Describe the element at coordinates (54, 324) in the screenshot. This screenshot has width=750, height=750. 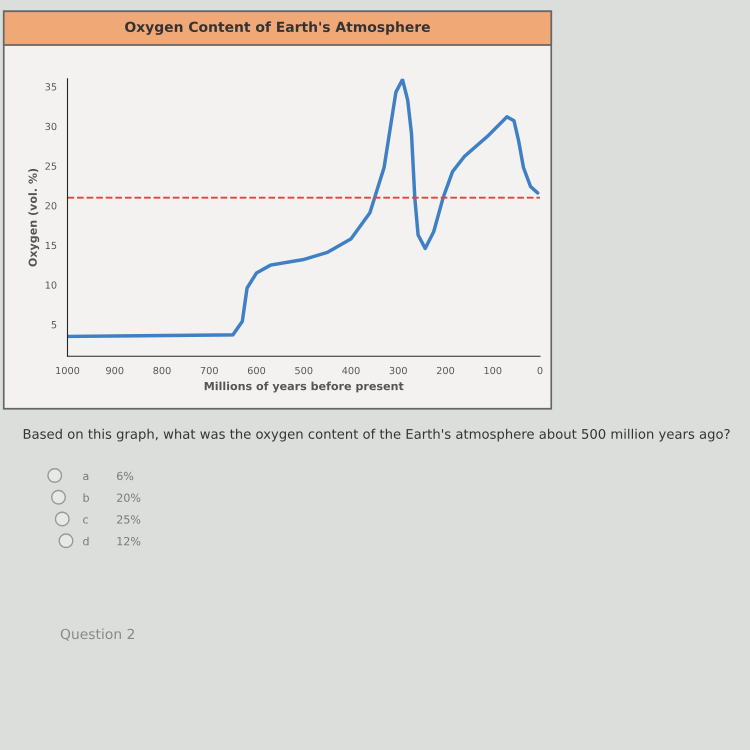
I see `y-tick-label: 5` at that location.